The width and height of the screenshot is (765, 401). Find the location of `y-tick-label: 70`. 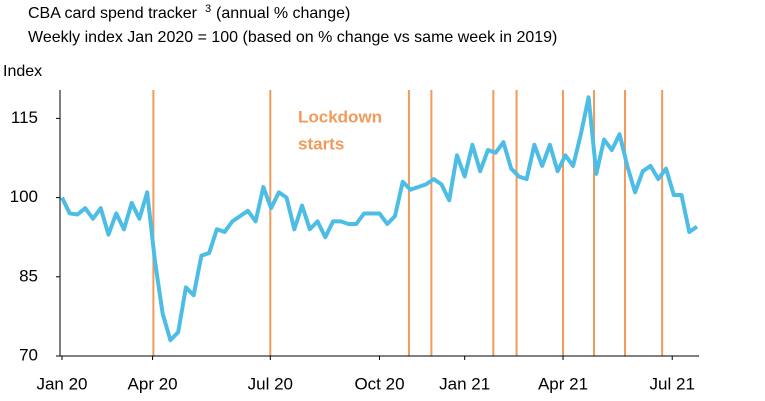

y-tick-label: 70 is located at coordinates (28, 354).